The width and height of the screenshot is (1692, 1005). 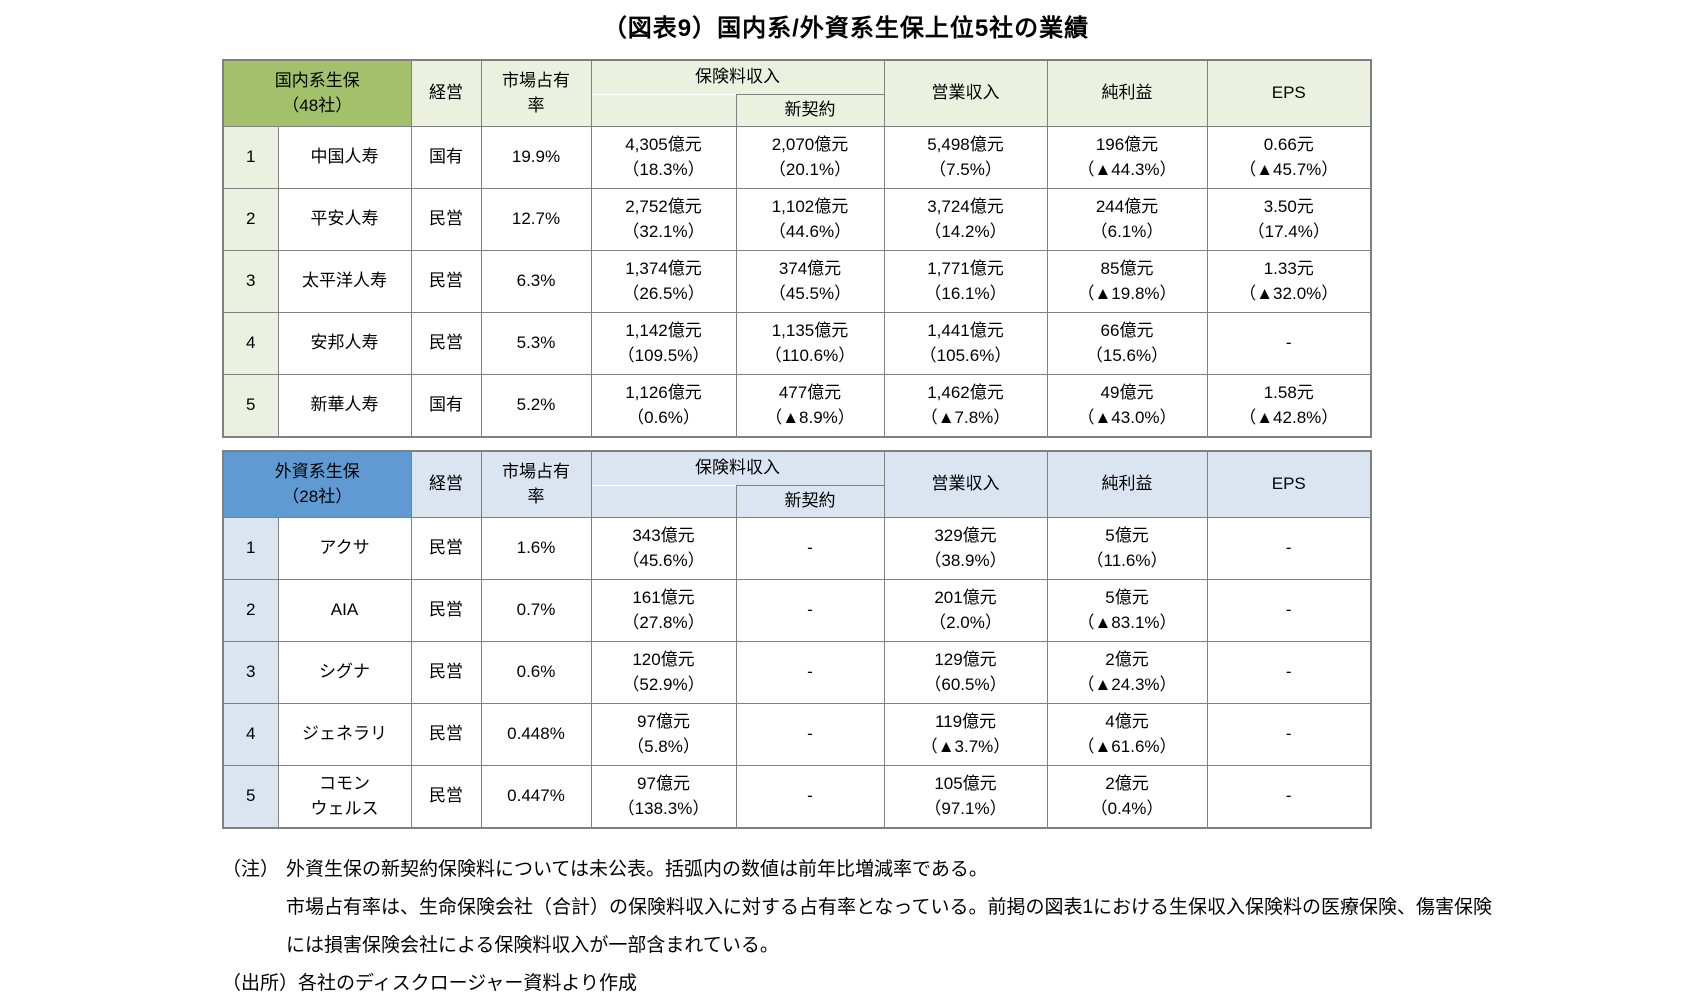 I want to click on operating-income-cell: 119億元 （▲3.7%）, so click(x=965, y=734).